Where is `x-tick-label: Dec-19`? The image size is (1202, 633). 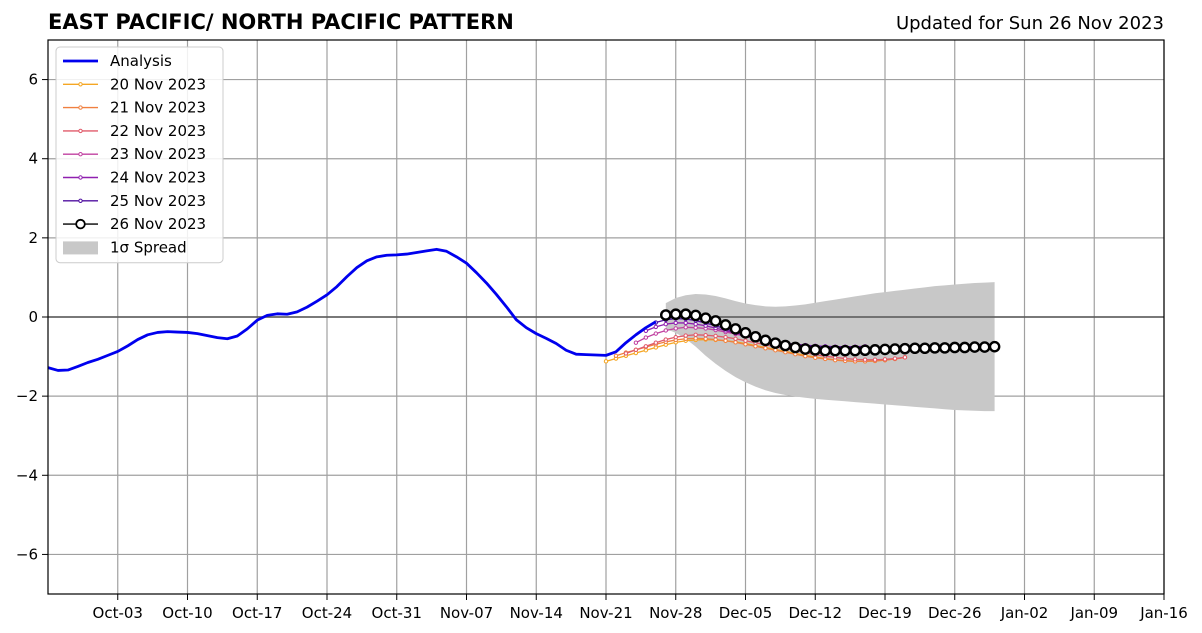
x-tick-label: Dec-19 is located at coordinates (885, 613).